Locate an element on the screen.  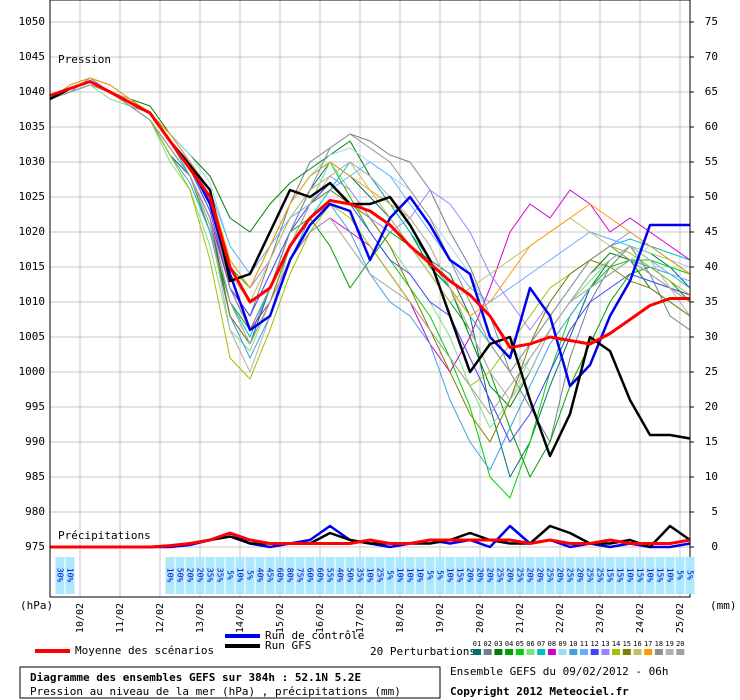
legend-label: 20 is located at coordinates (680, 644).